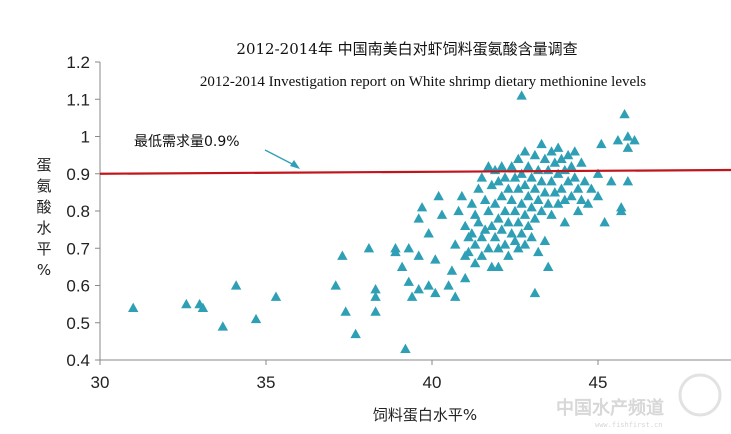 The image size is (731, 434). What do you see at coordinates (100, 382) in the screenshot?
I see `x-tick-label: 30` at bounding box center [100, 382].